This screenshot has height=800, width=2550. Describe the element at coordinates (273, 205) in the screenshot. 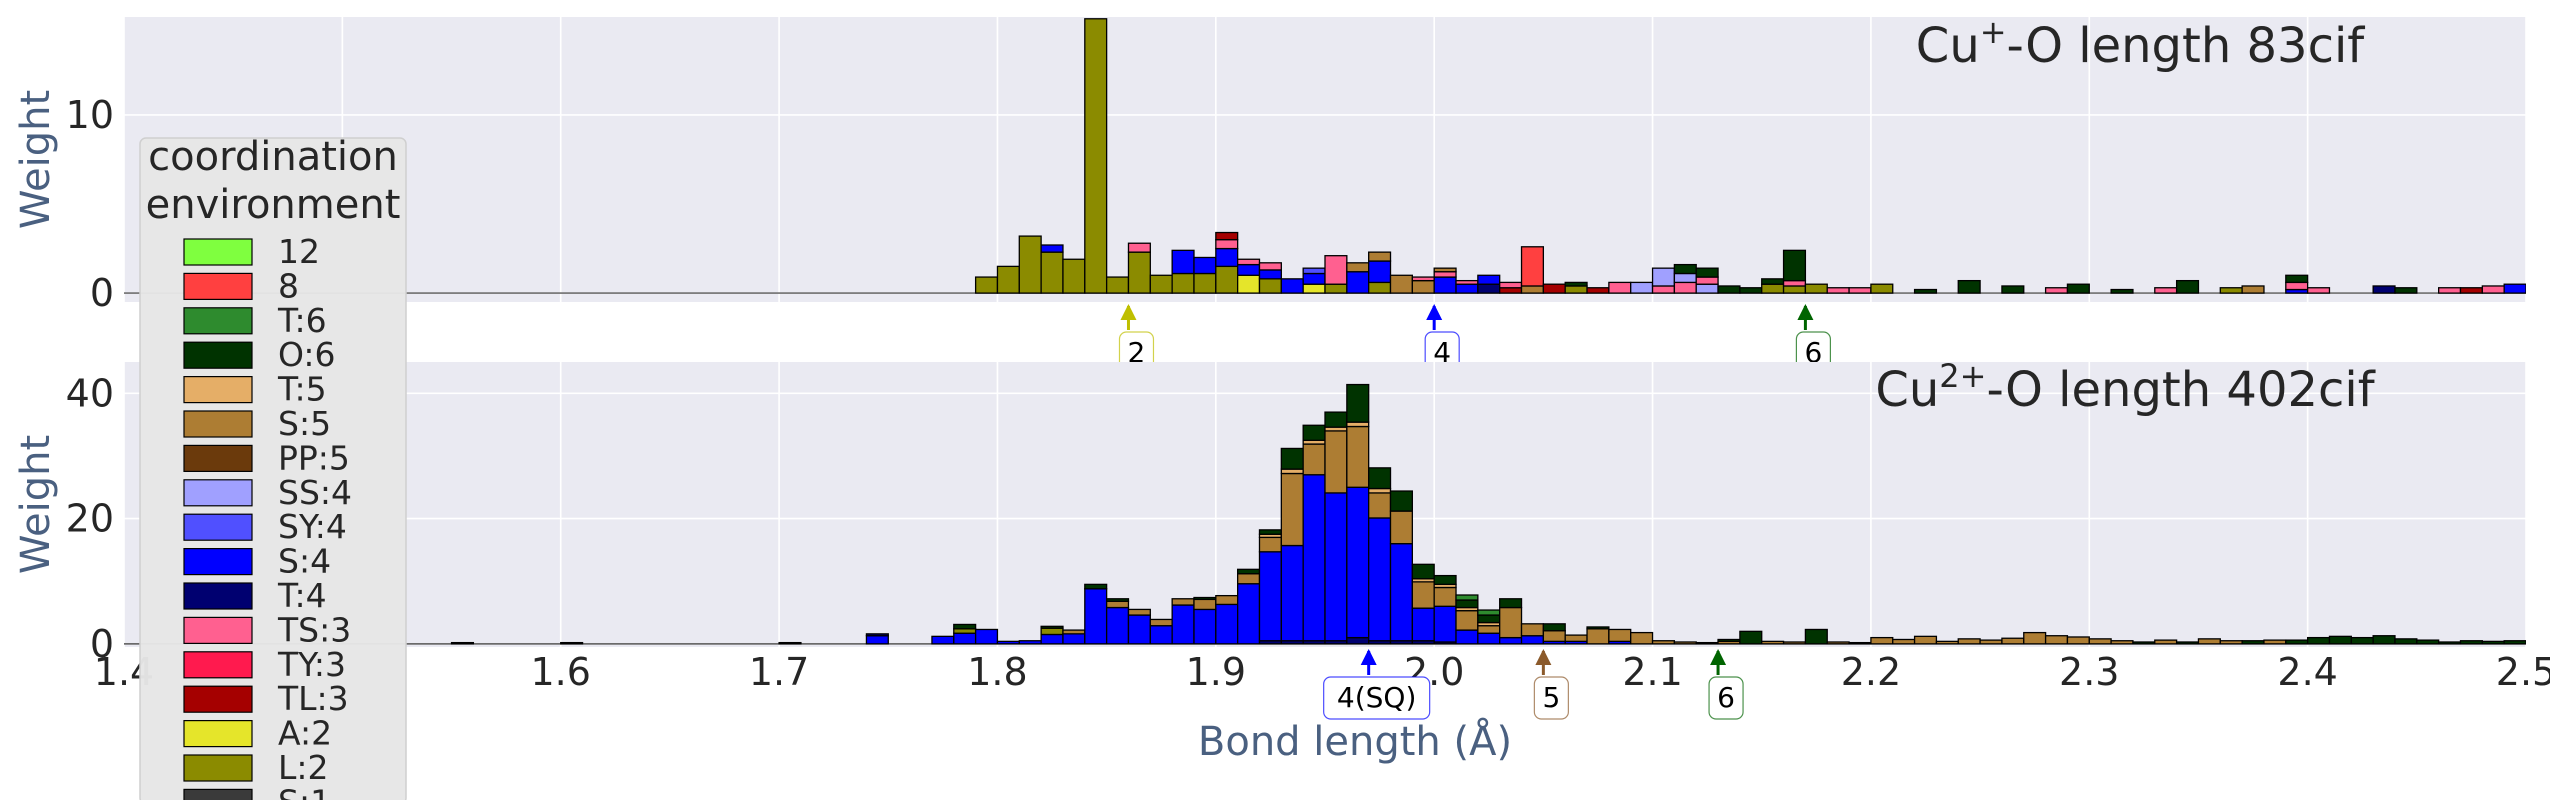

I see `legend-title: environment` at that location.